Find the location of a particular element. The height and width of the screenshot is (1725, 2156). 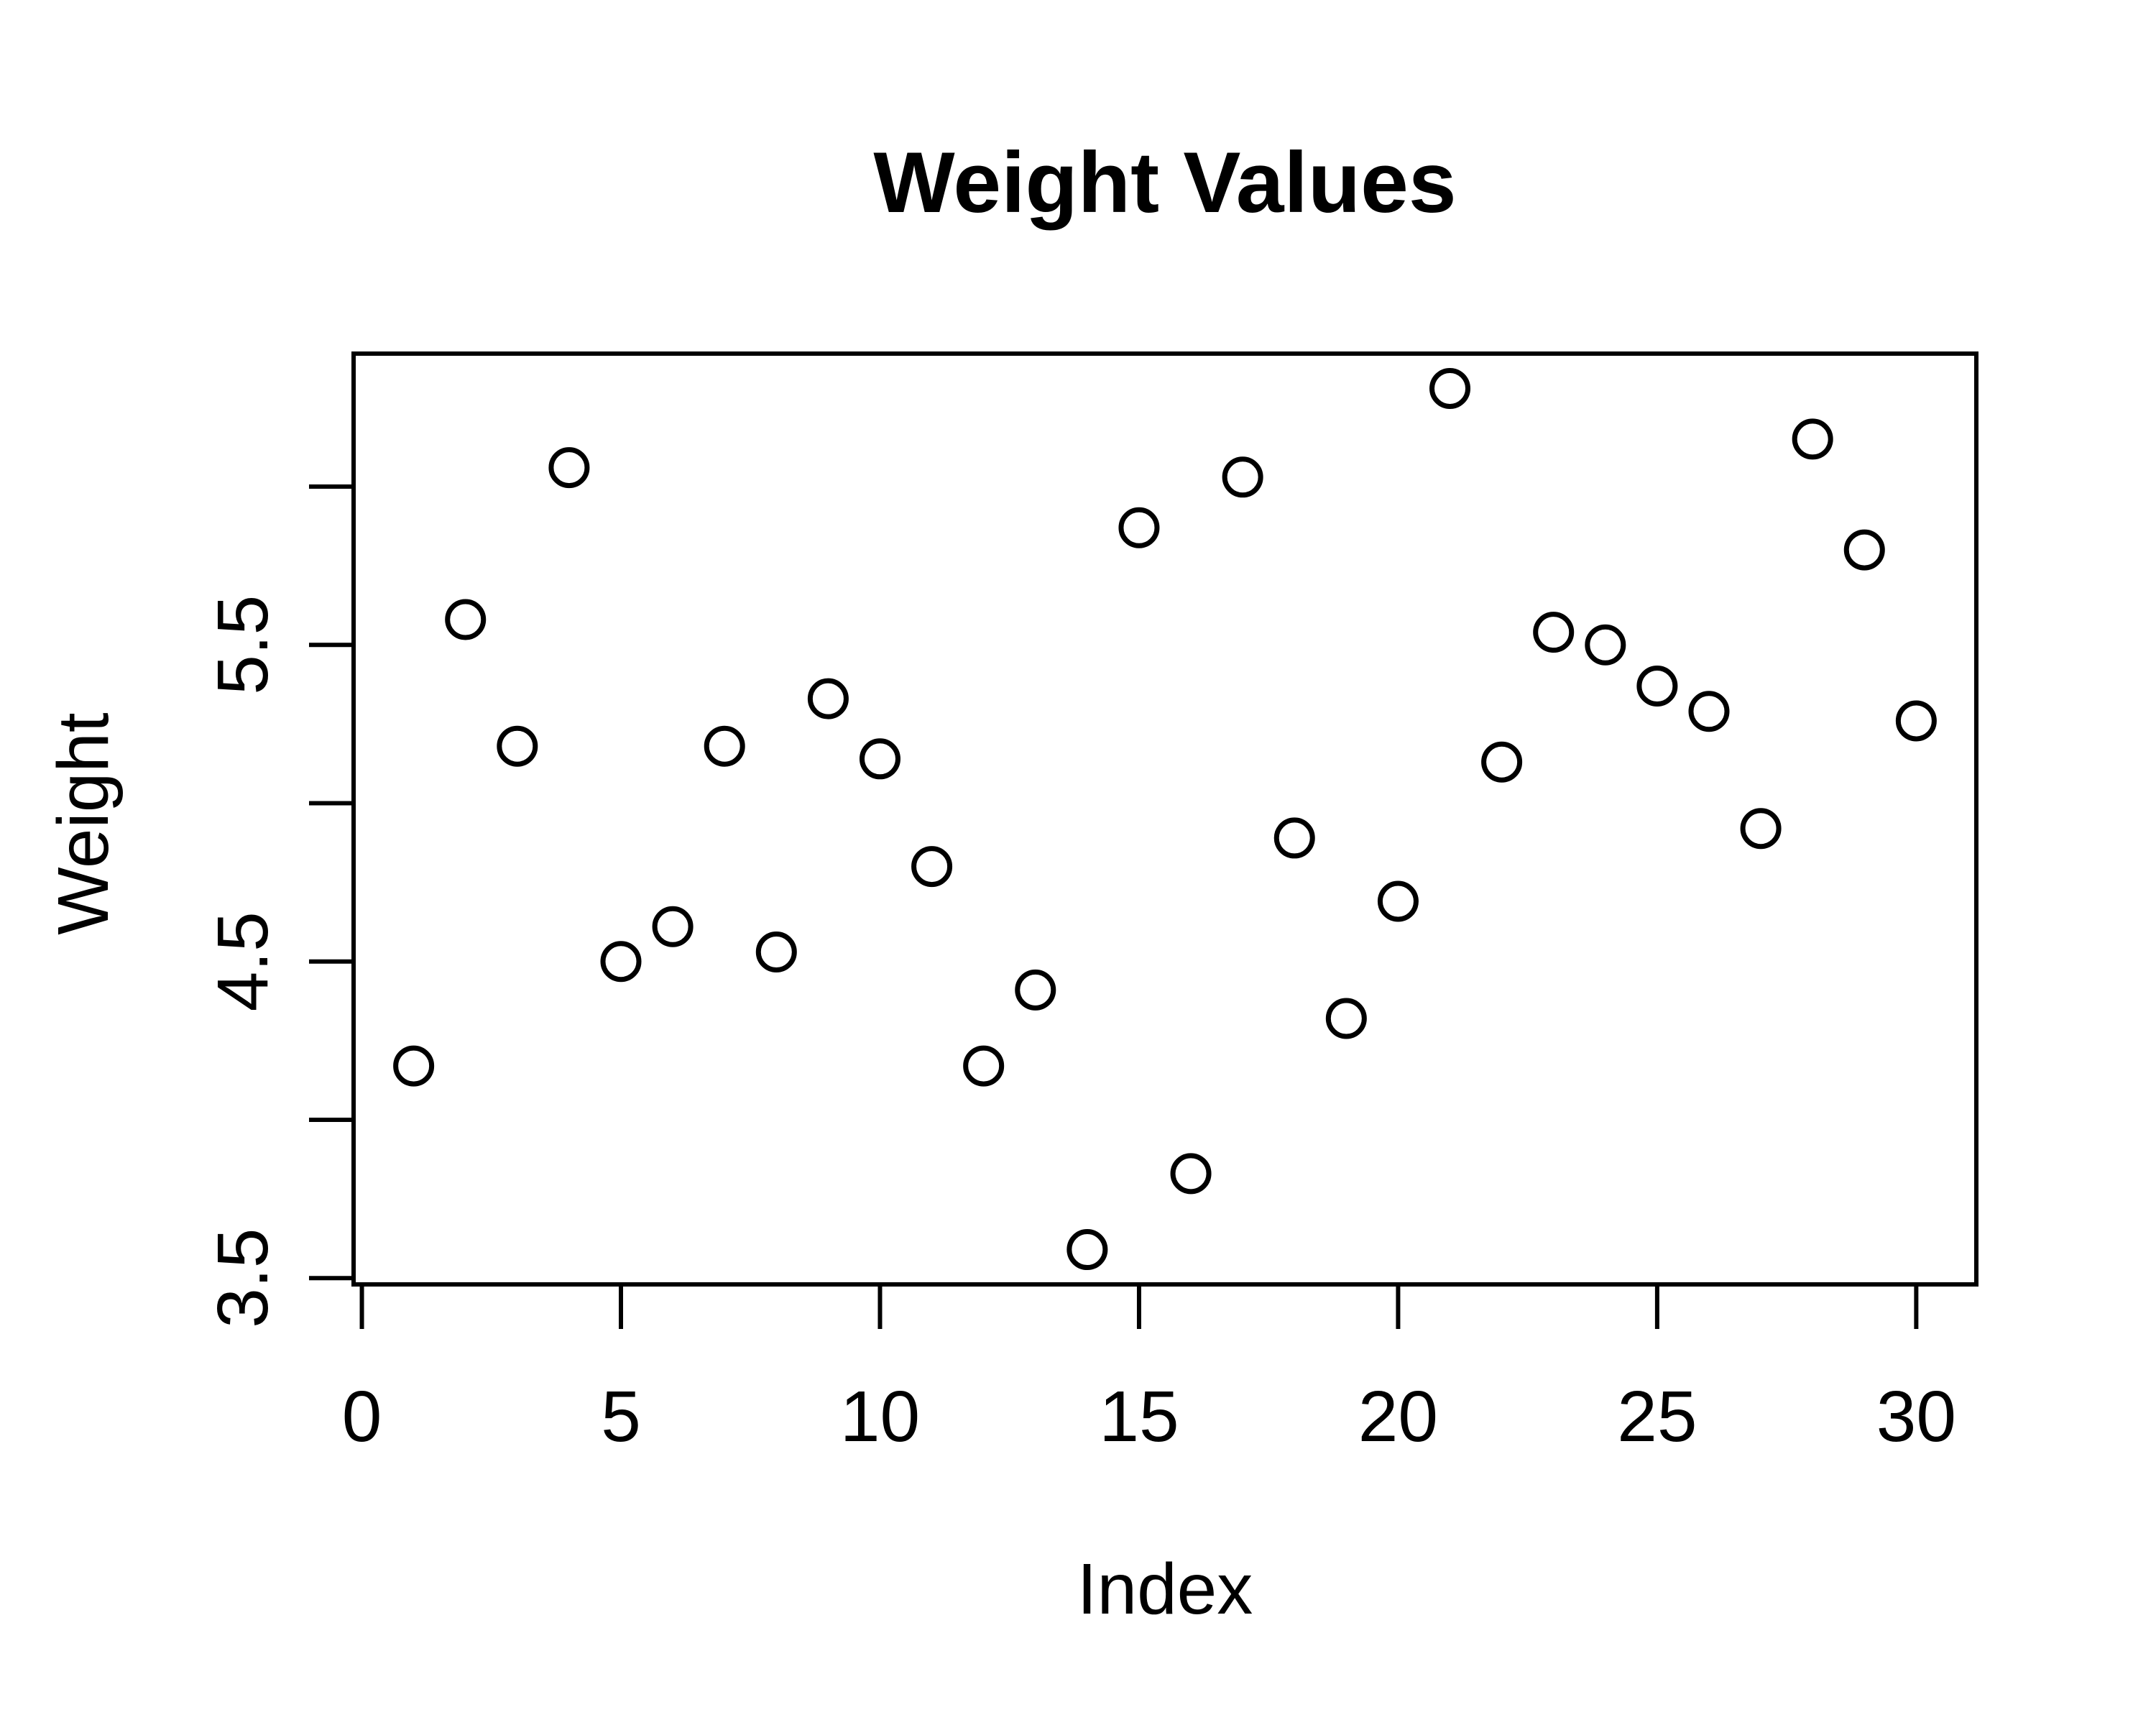

y-axis-ticks: 3.5 4.5 5.5 is located at coordinates (278, 906).